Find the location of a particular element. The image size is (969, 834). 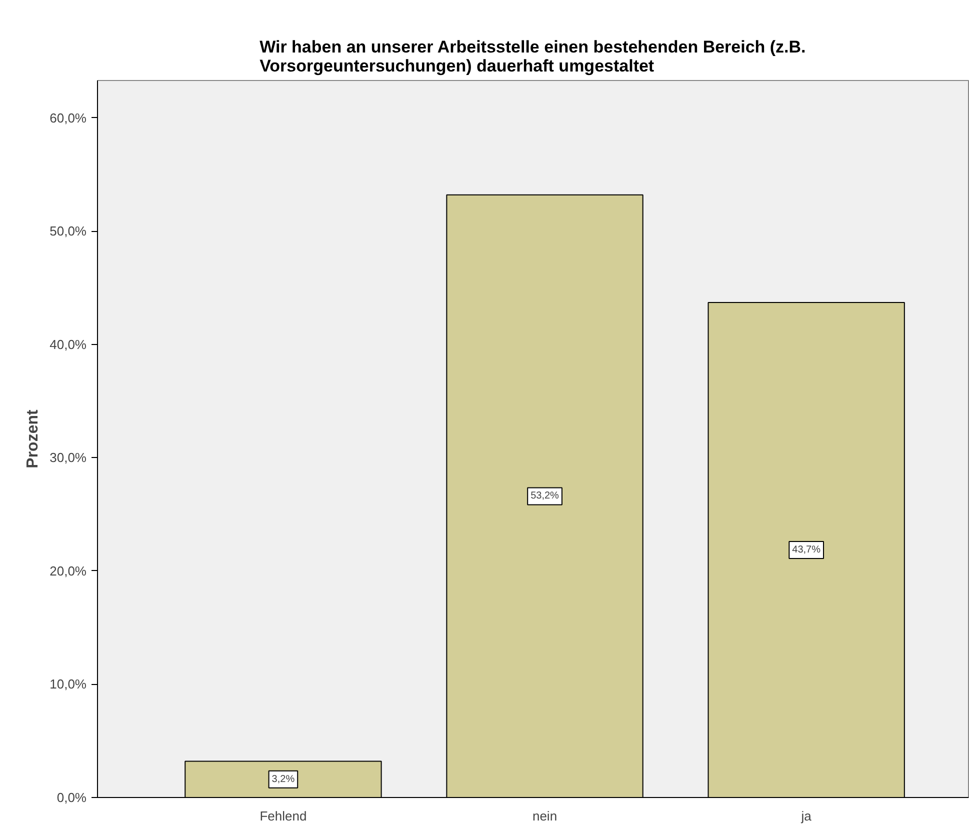

y-tick-label: 0,0% is located at coordinates (71, 797).